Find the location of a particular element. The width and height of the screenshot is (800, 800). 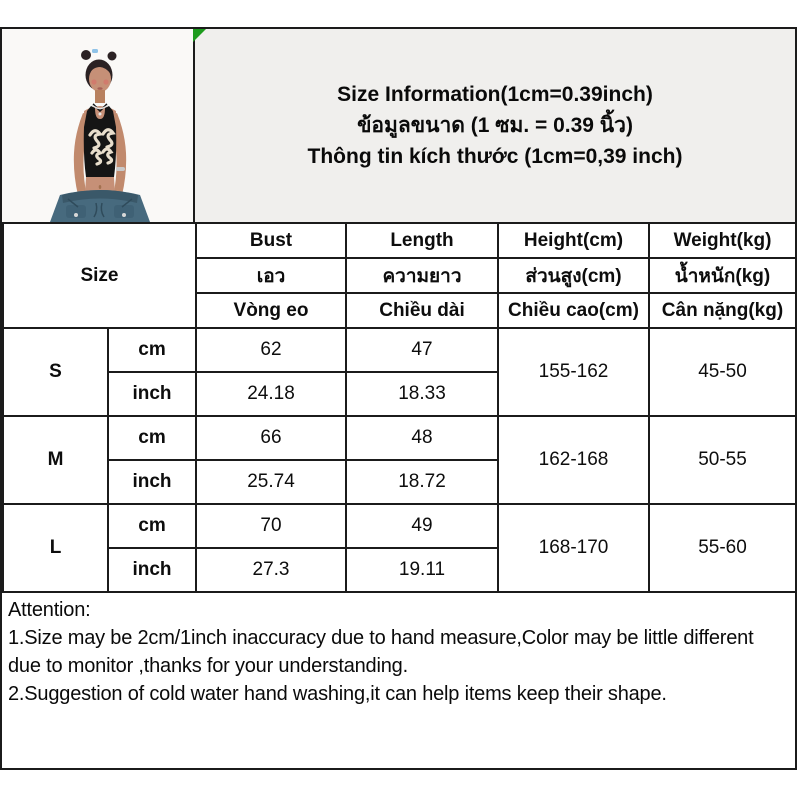

s-bust-inch: 24.18 is located at coordinates (271, 394).